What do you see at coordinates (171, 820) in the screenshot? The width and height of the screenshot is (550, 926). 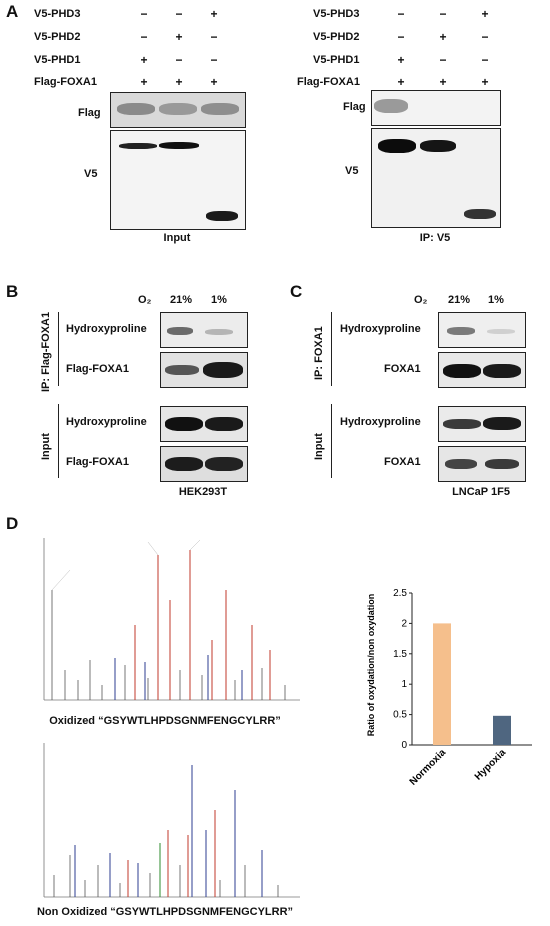 I see `ms-spectrum-non-oxidized` at bounding box center [171, 820].